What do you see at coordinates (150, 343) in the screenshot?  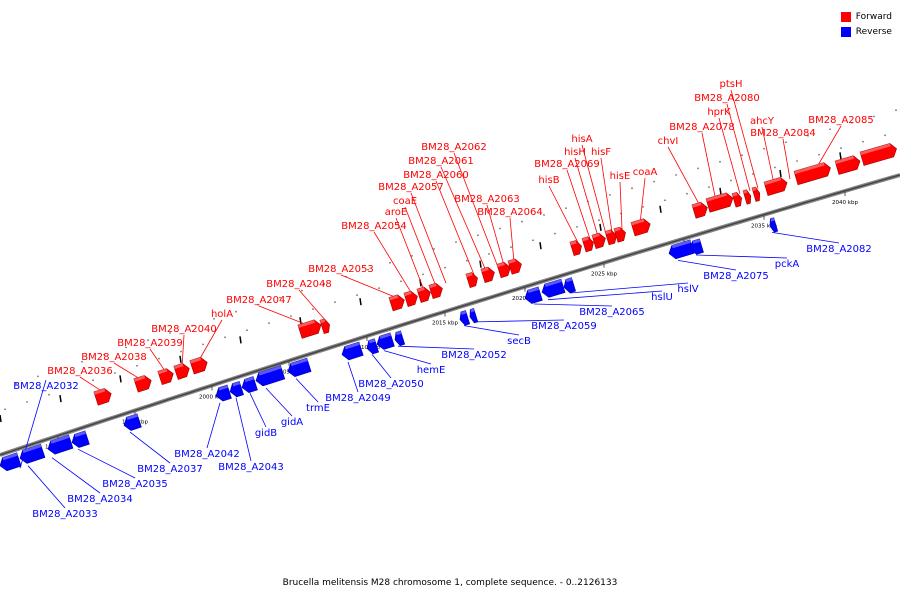 I see `gene-label: BM28_A2039` at bounding box center [150, 343].